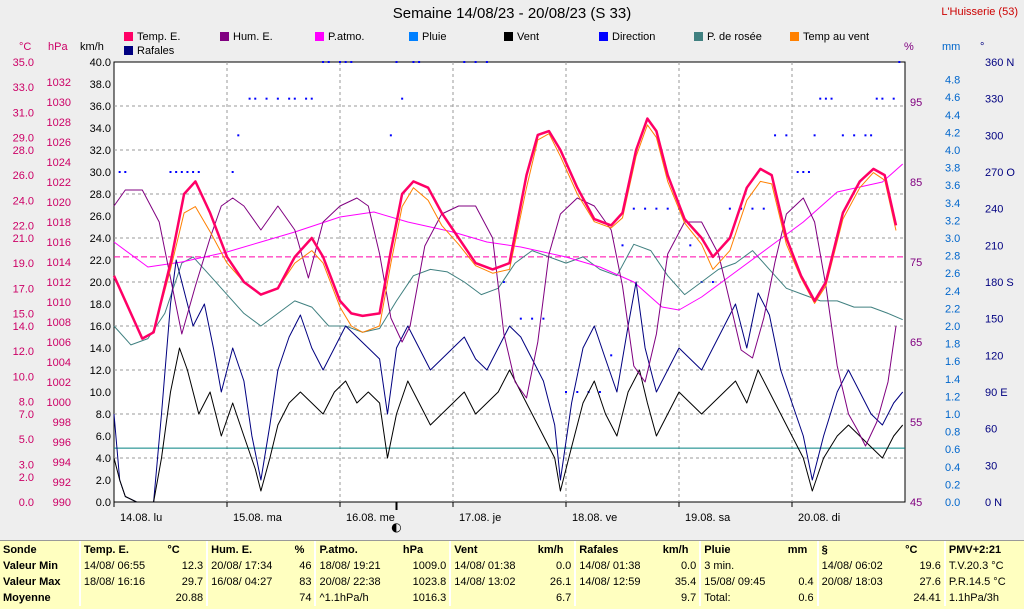  What do you see at coordinates (563, 597) in the screenshot?
I see `vent-avg-value: 6.7` at bounding box center [563, 597].